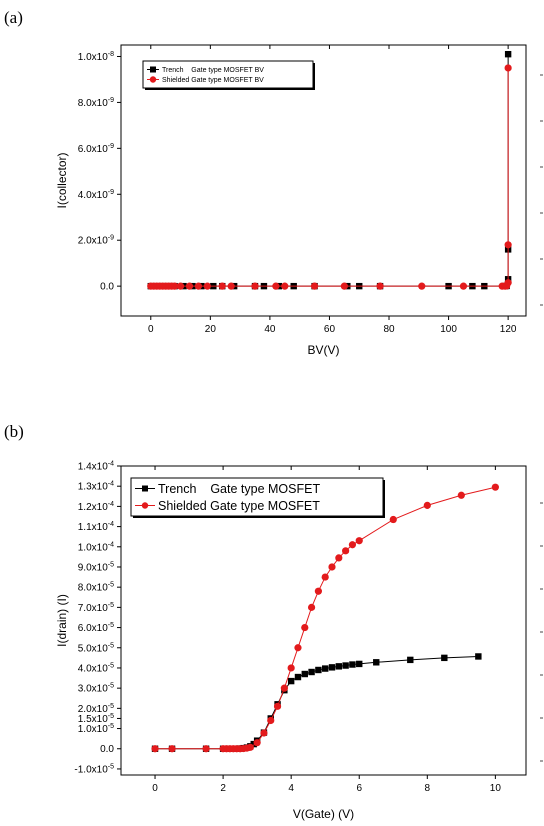  What do you see at coordinates (508, 329) in the screenshot?
I see `x-tick-label: 120` at bounding box center [508, 329].